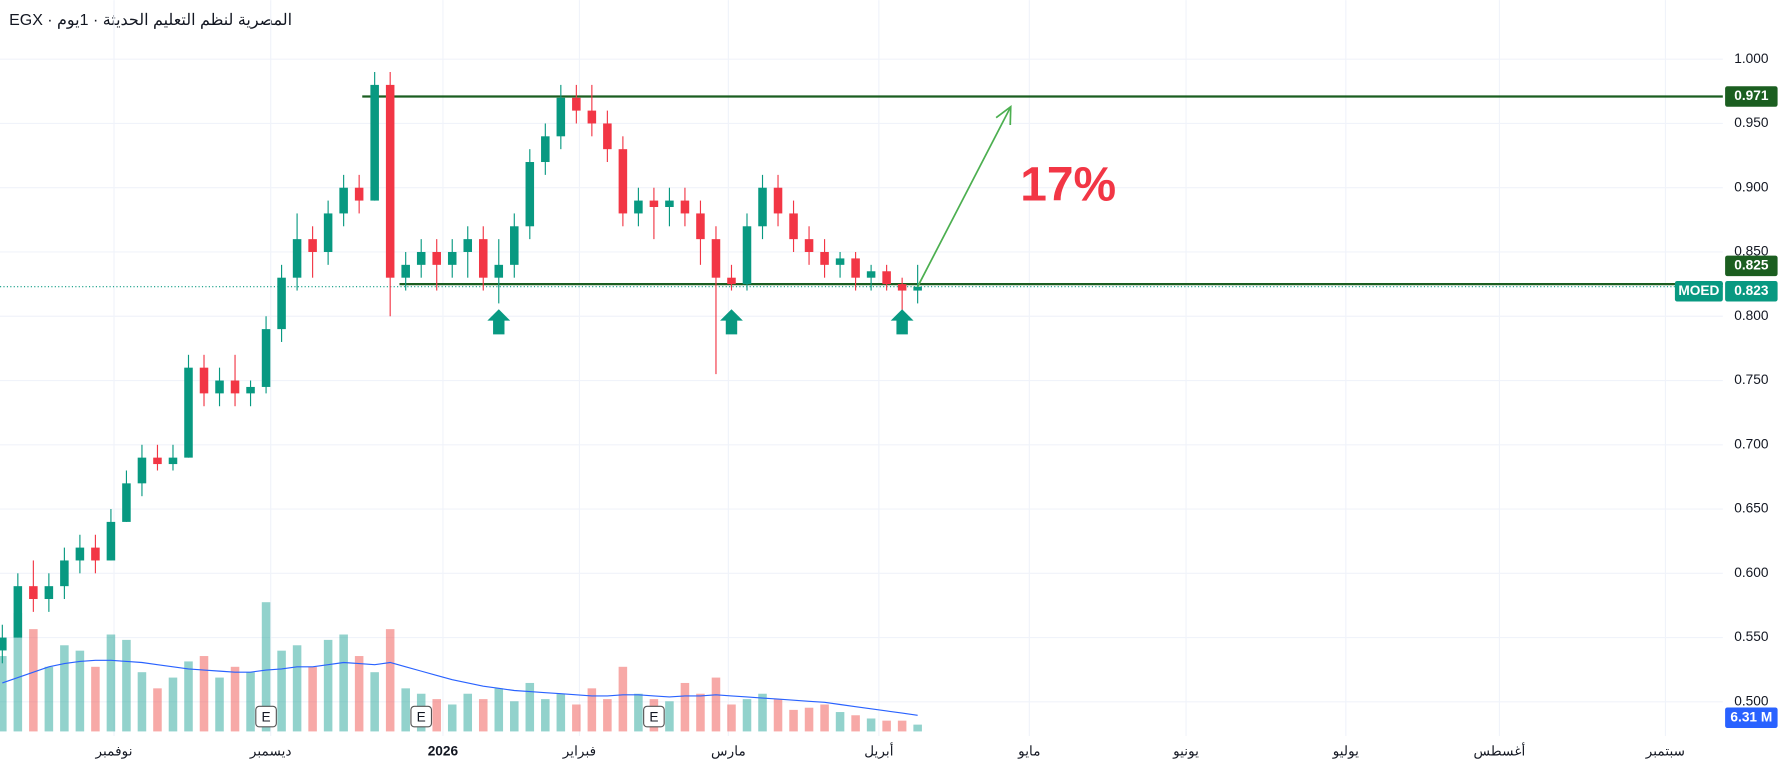 The width and height of the screenshot is (1789, 773). I want to click on event-label: E, so click(265, 716).